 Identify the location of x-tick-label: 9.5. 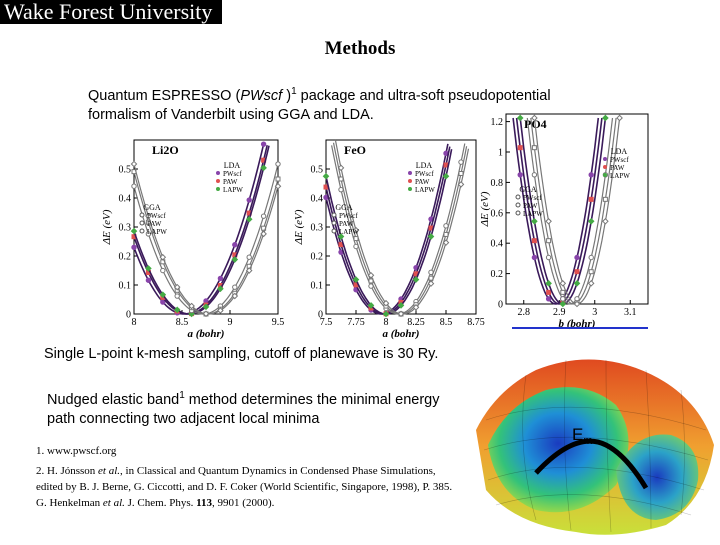
(278, 322).